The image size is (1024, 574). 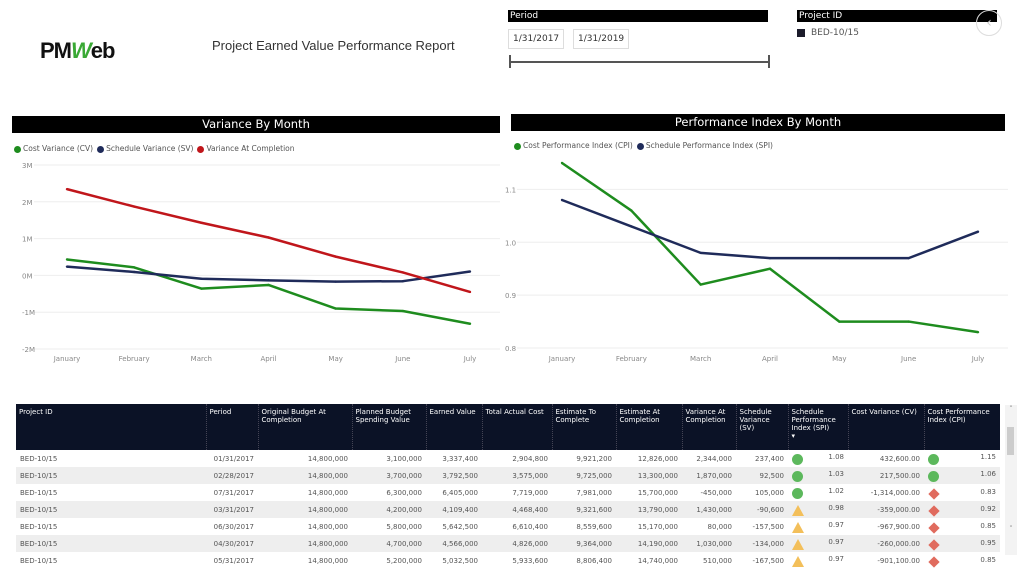 What do you see at coordinates (510, 296) in the screenshot?
I see `y-tick-label: 0.9` at bounding box center [510, 296].